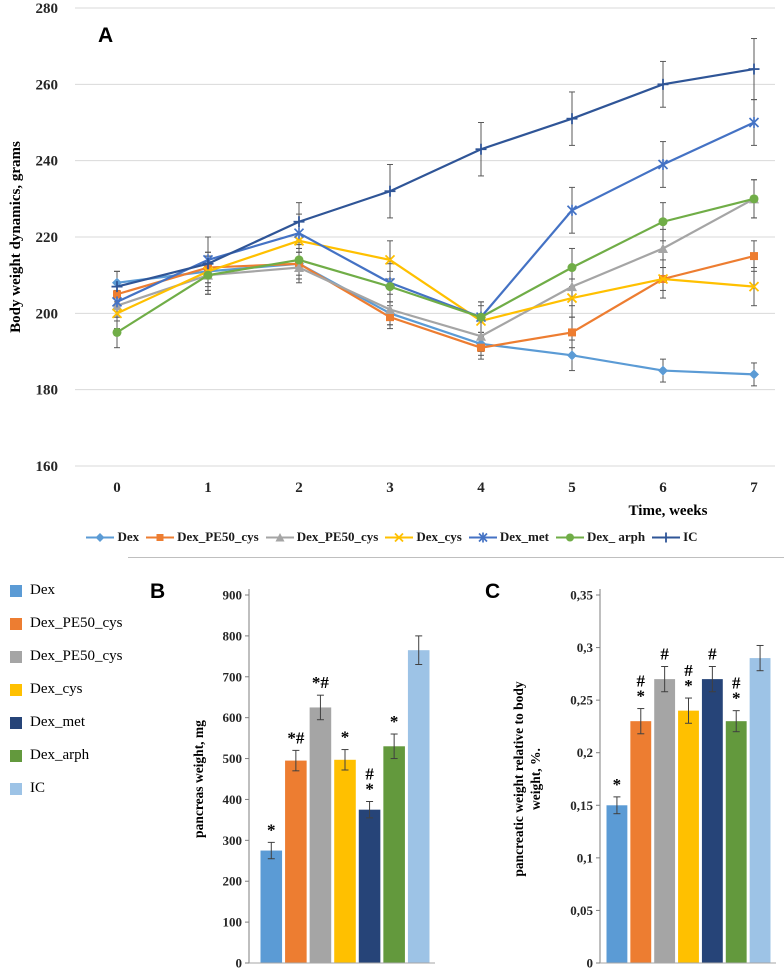  What do you see at coordinates (233, 922) in the screenshot?
I see `svg-text: 100` at bounding box center [233, 922].